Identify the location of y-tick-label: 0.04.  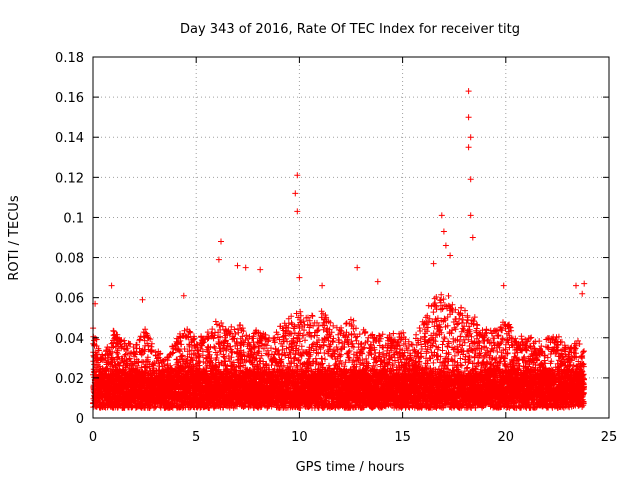
(69, 339).